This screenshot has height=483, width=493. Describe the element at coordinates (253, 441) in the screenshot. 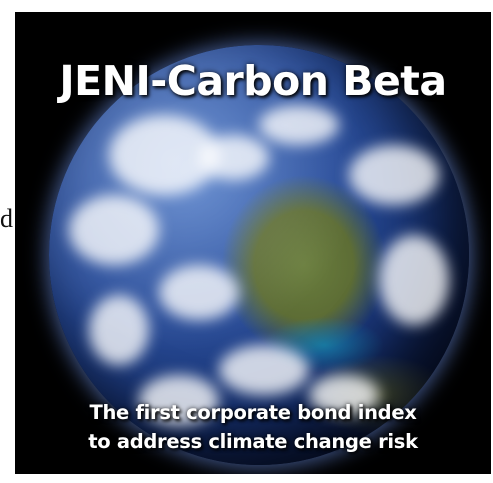

I see `tagline-line-2: to address climate change risk` at that location.